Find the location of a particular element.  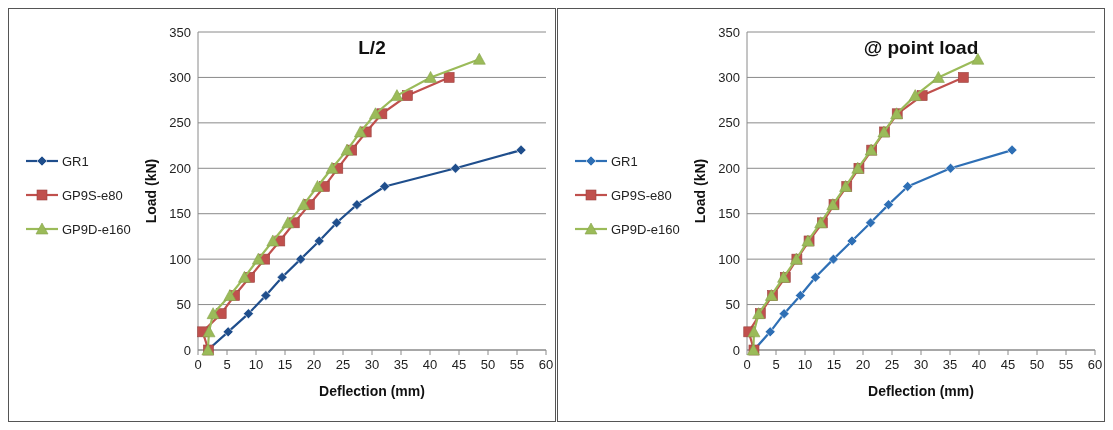

chart-title: @ point load is located at coordinates (921, 47).